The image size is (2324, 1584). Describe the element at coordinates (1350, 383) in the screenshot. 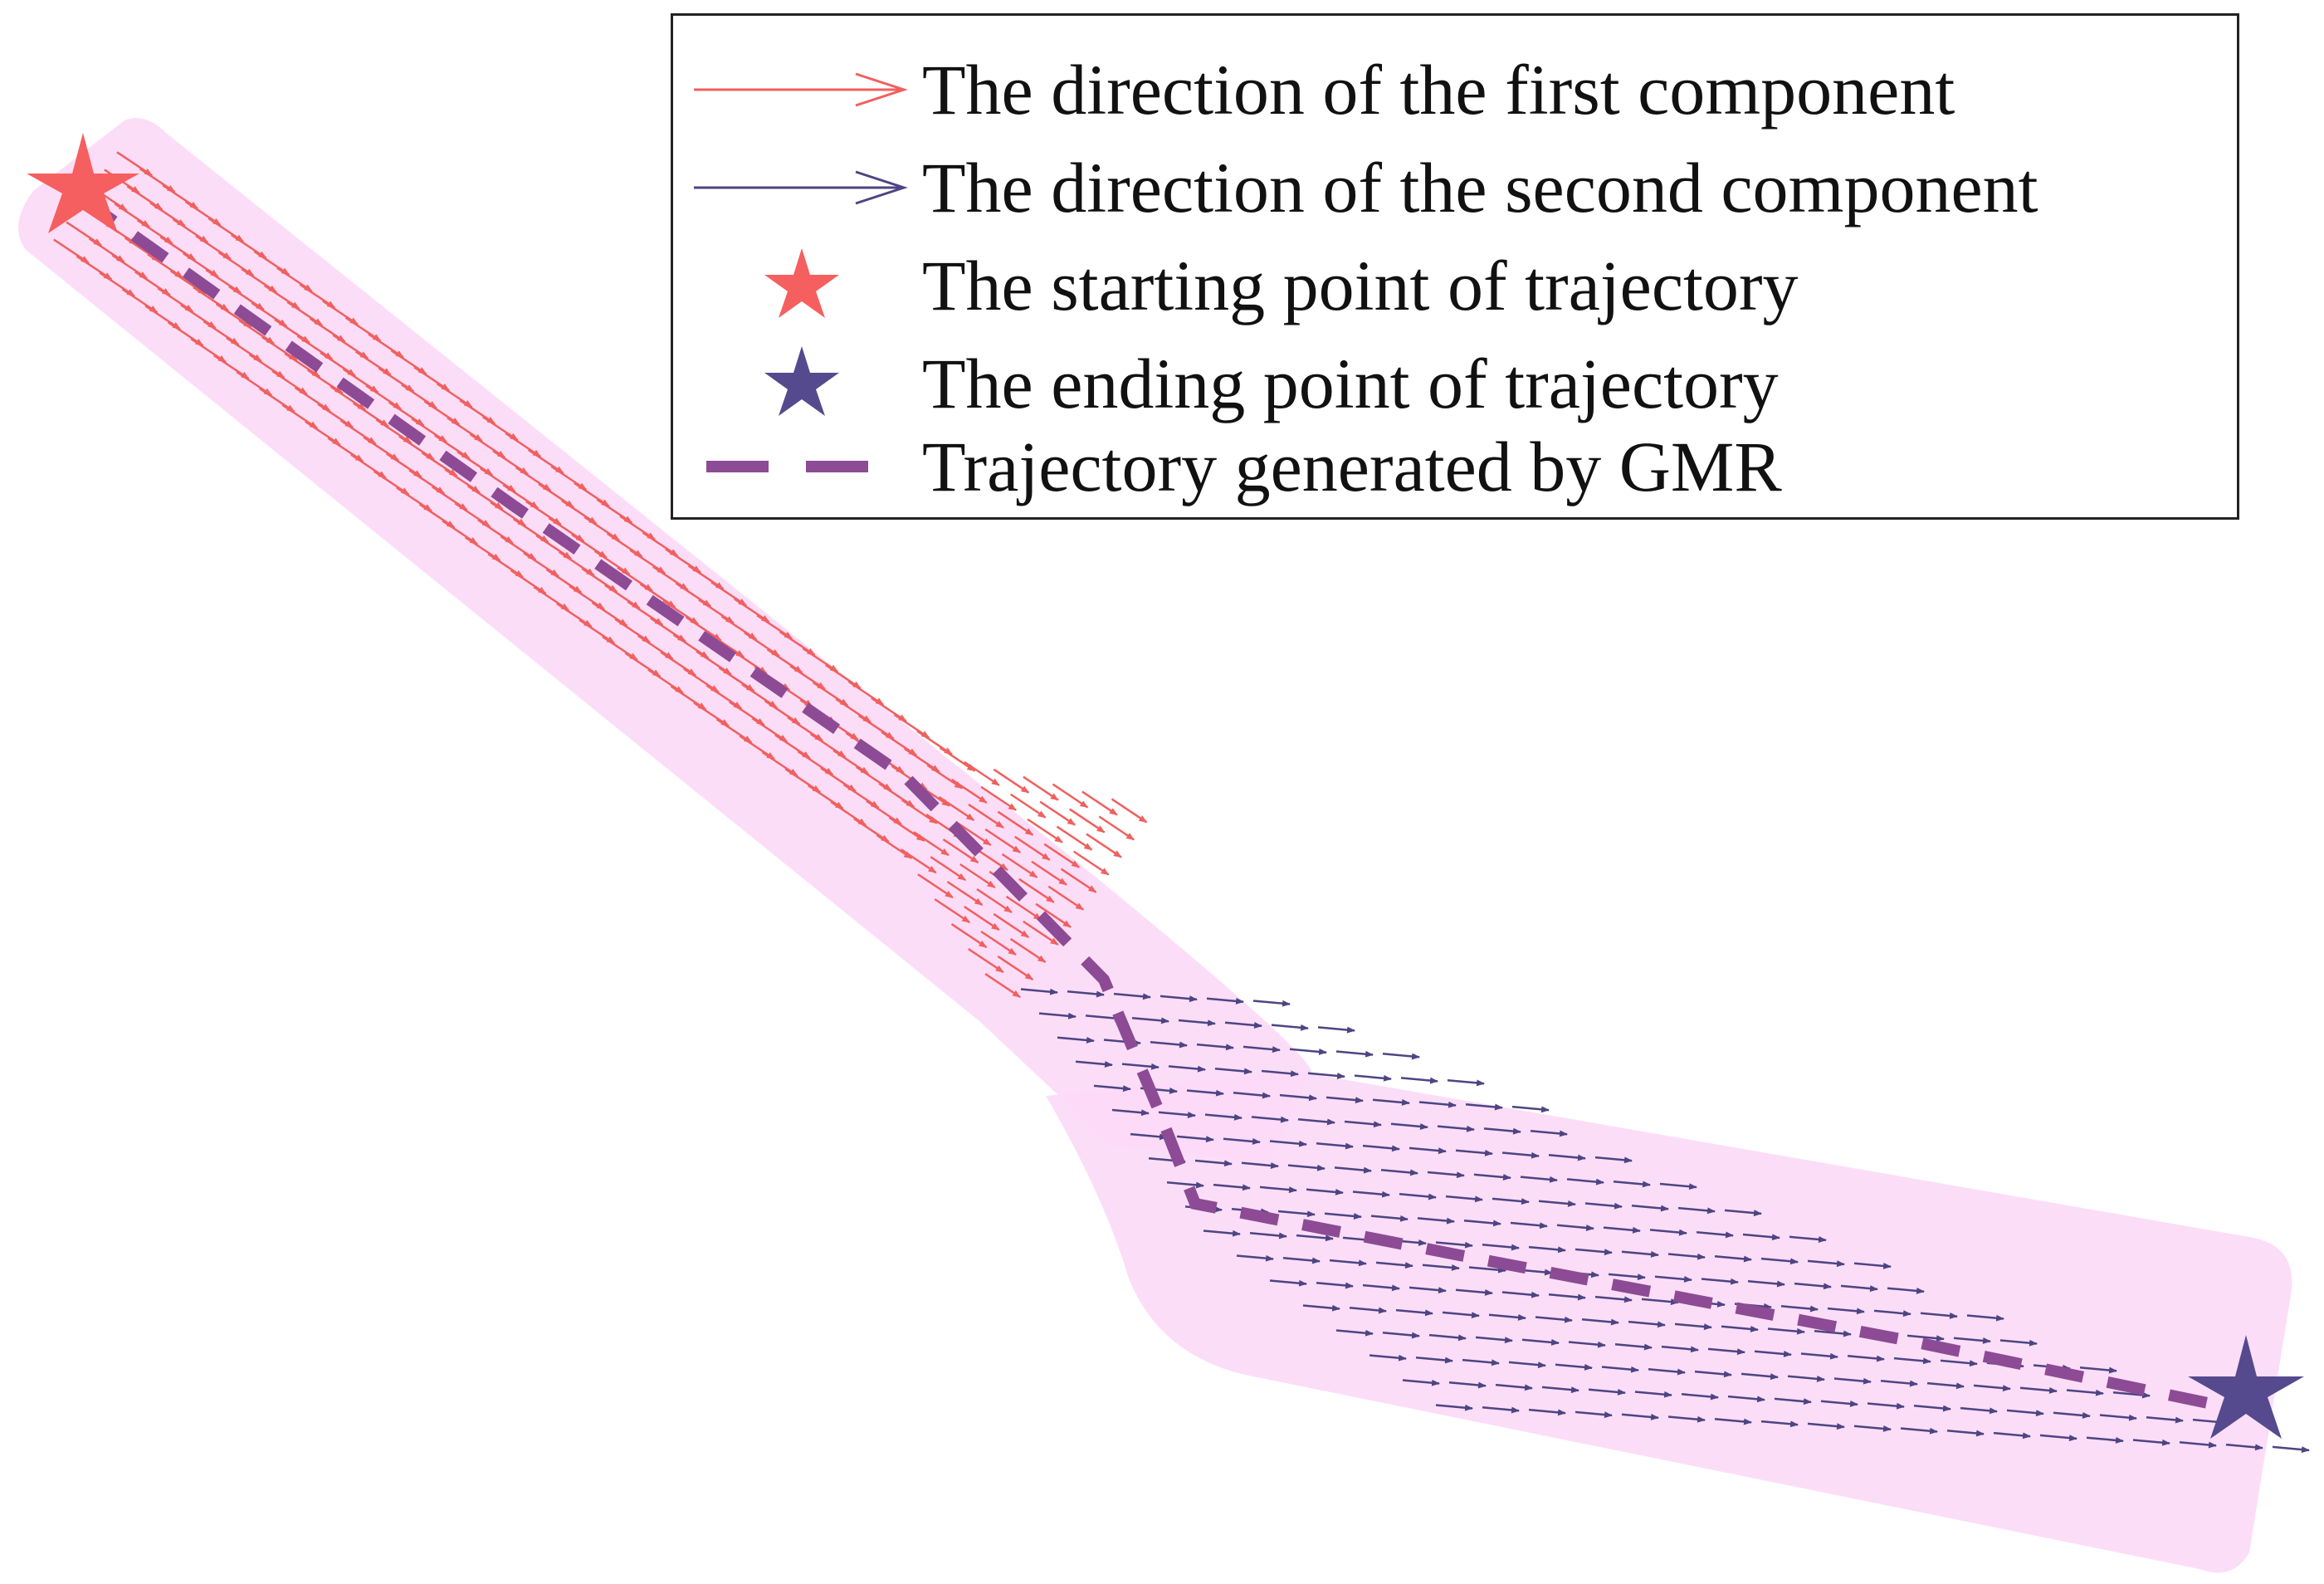

I see `legend-label: The ending point of trajectory` at that location.